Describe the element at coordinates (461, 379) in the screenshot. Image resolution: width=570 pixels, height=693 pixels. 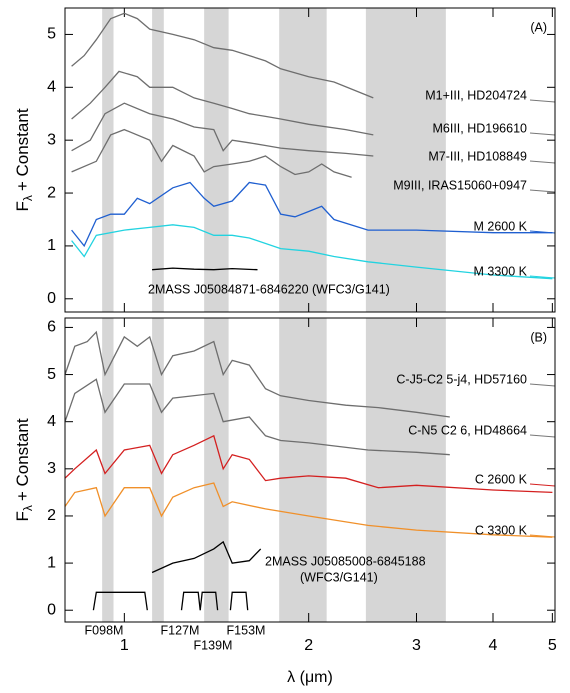
I see `series-label: C-J5-C2 5-j4, HD57160` at that location.